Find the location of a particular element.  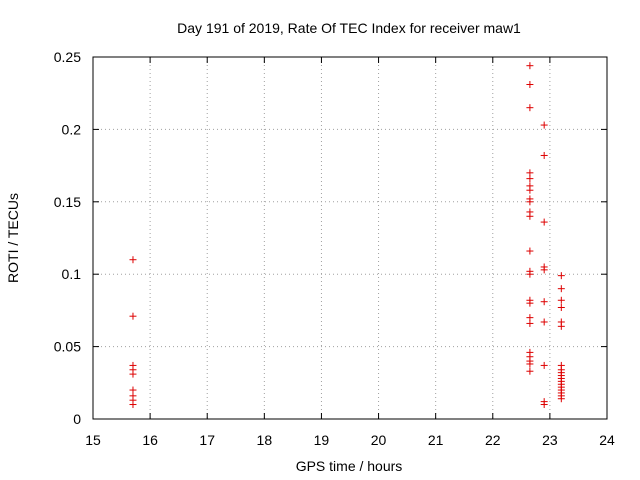

x-axis-title: GPS time / hours is located at coordinates (349, 466).